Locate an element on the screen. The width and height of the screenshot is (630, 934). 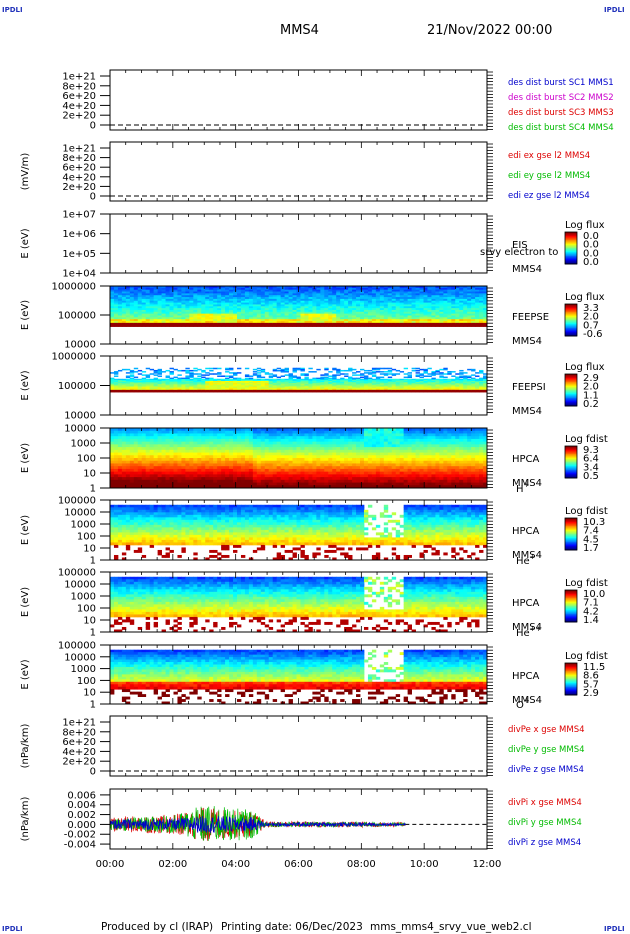
panel-5-colorbar-cell is located at coordinates (571, 400).